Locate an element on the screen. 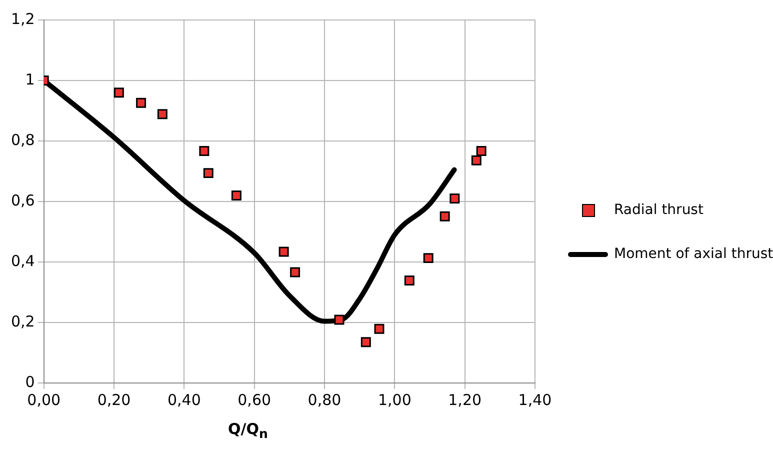 This screenshot has height=463, width=773. x-tick-label: 0,80 is located at coordinates (325, 399).